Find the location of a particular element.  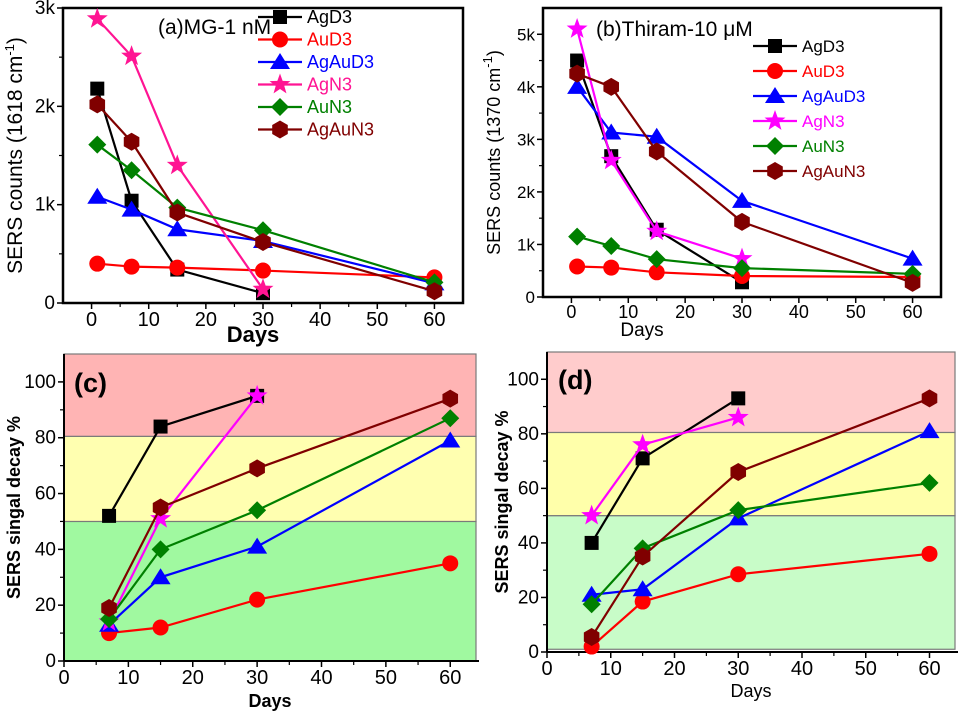

y-axis-label: SERS counts (1618 cm-1) is located at coordinates (14, 155).